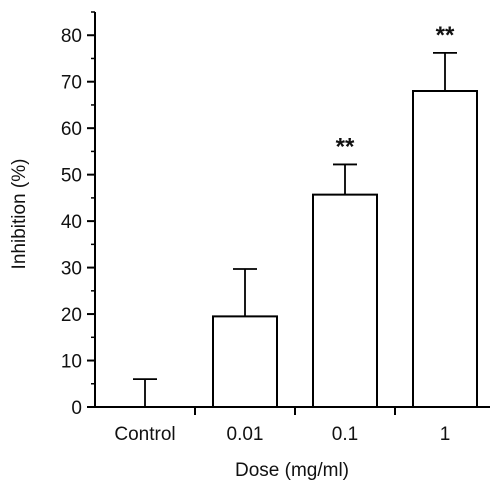 This screenshot has height=492, width=500. I want to click on x-tick-label: 0.01, so click(245, 434).